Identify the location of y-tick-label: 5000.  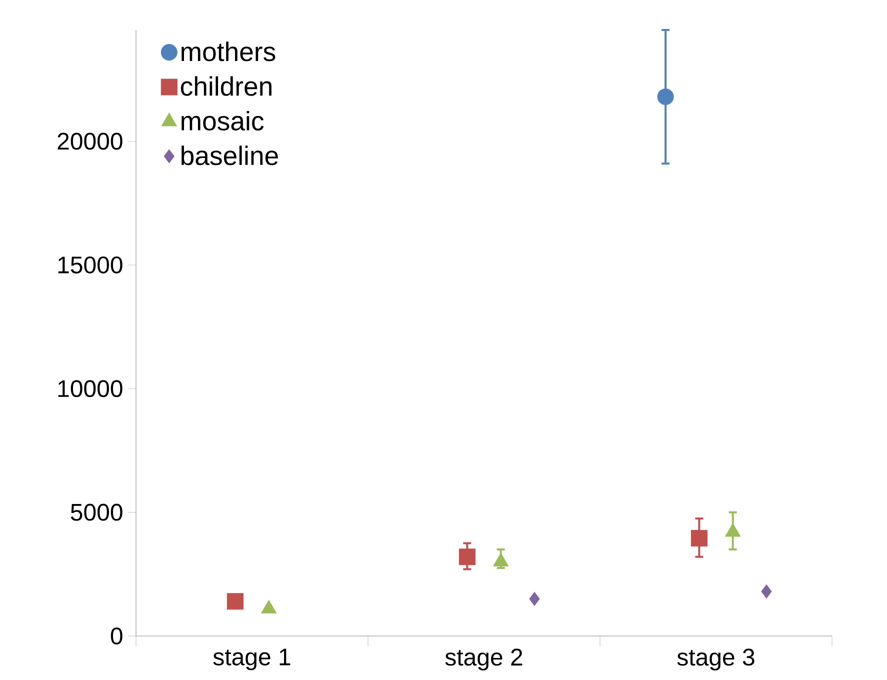
(96, 512).